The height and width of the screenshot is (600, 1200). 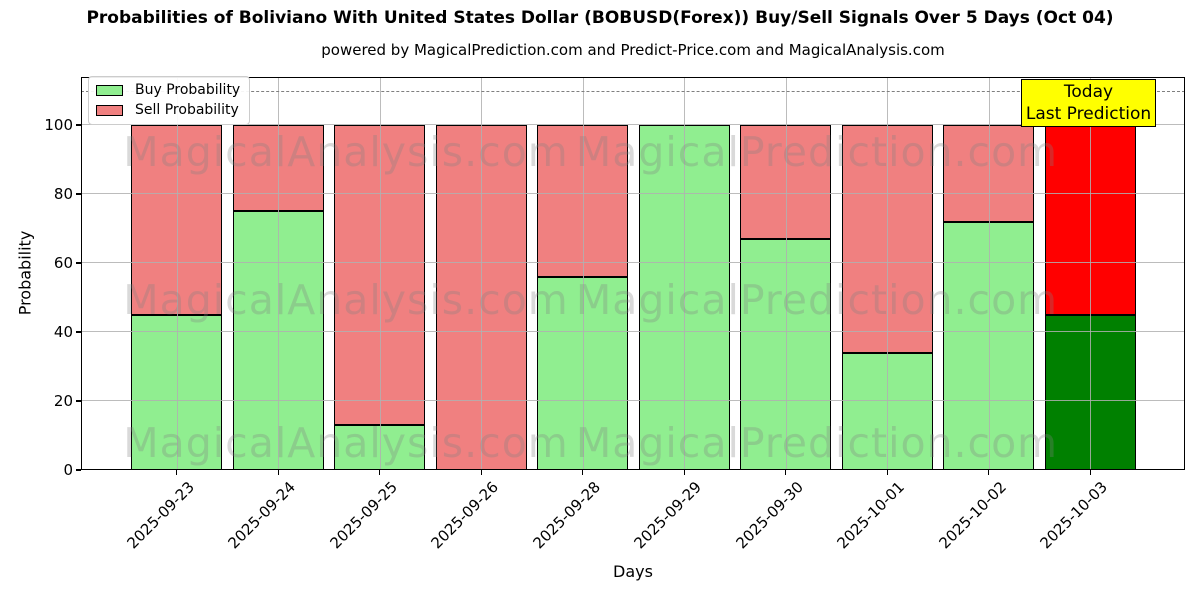 I want to click on left-spine, so click(x=82, y=273).